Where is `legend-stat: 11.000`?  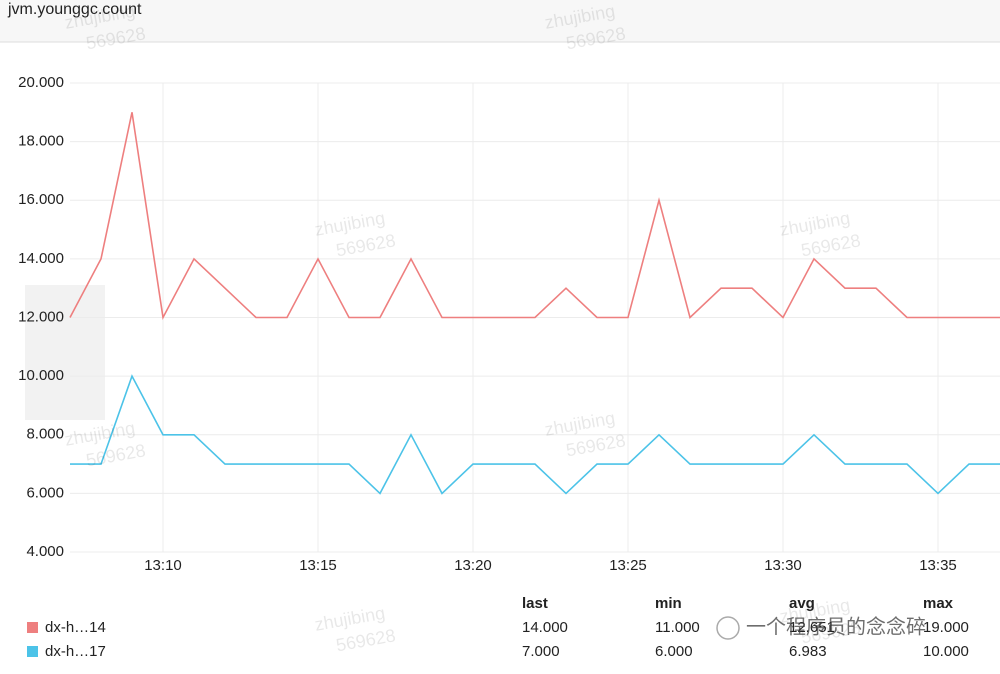
legend-stat: 11.000 is located at coordinates (677, 627).